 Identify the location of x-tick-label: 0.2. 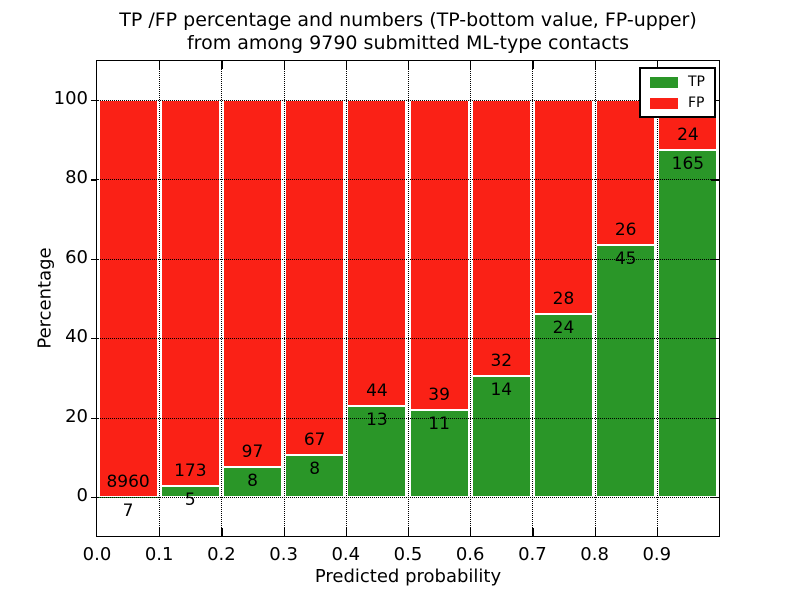
(221, 554).